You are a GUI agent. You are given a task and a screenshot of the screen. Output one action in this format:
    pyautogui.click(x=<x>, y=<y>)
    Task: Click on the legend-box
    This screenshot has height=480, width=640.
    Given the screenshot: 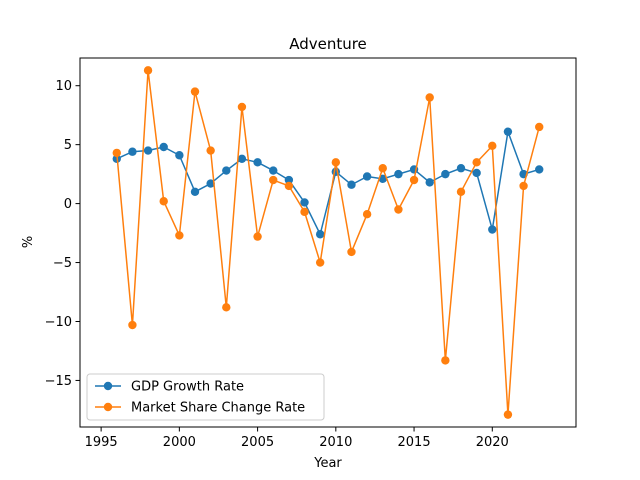 What is the action you would take?
    pyautogui.click(x=205, y=397)
    